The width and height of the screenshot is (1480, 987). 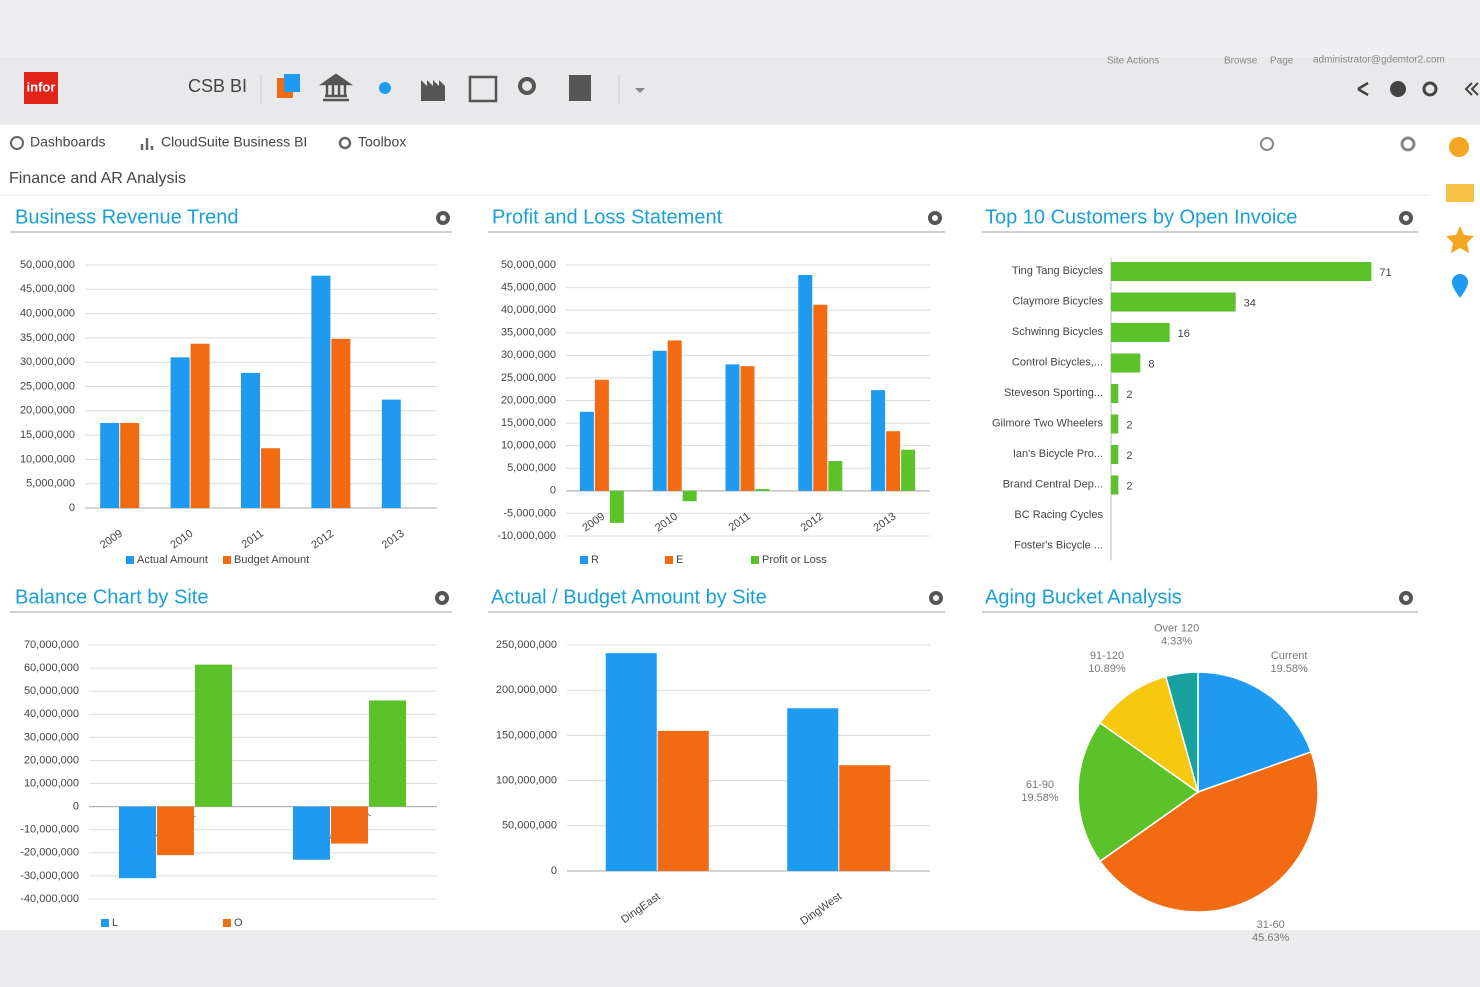 I want to click on logo, so click(x=41, y=88).